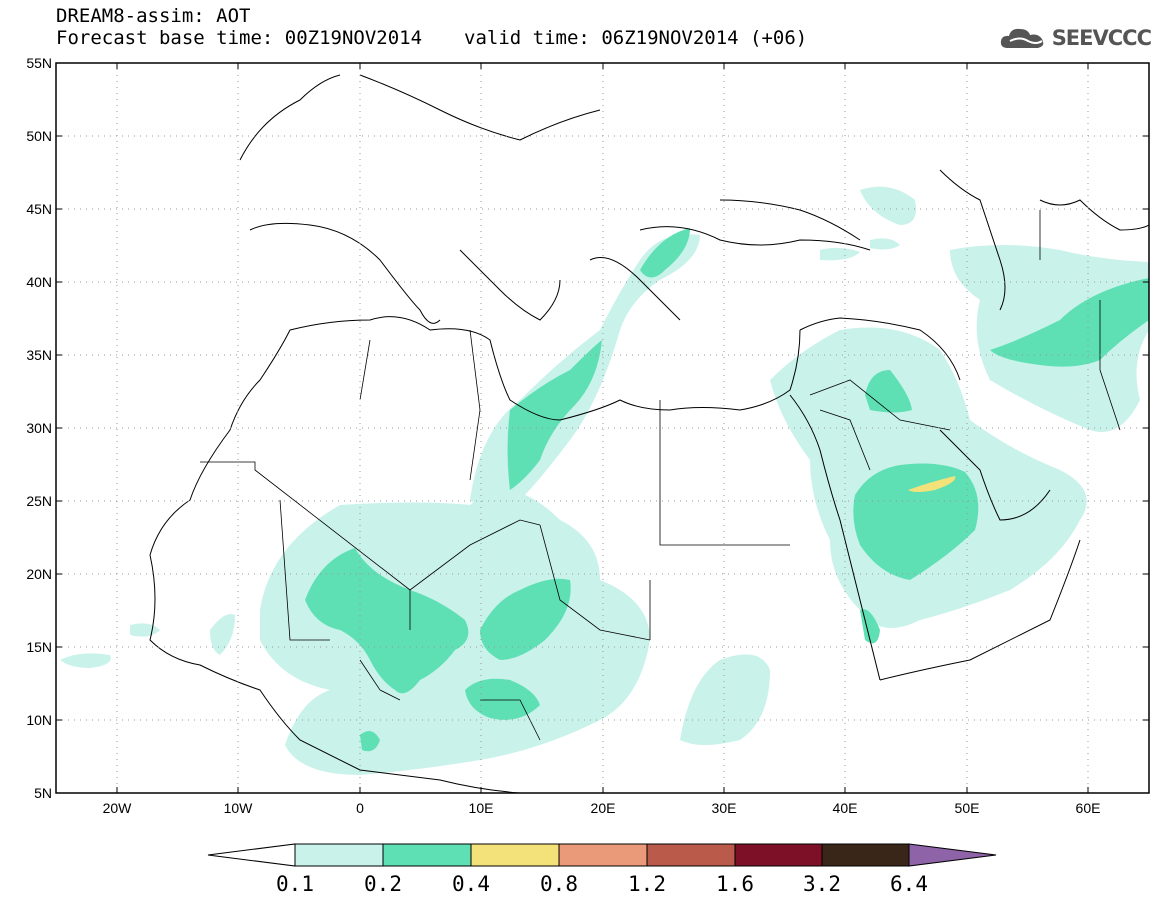 The width and height of the screenshot is (1165, 905). What do you see at coordinates (647, 884) in the screenshot?
I see `colorbar-label: 1.2` at bounding box center [647, 884].